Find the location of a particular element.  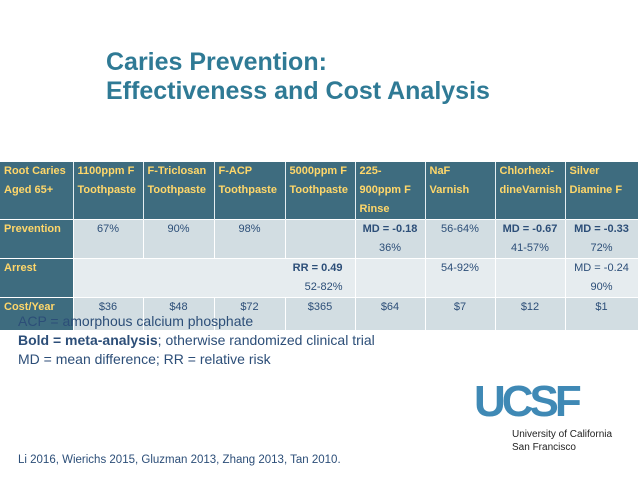

row-label: Cost/Year is located at coordinates (37, 313).